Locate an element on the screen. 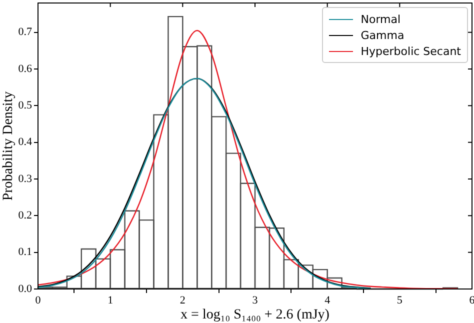  legend-label: Gamma is located at coordinates (383, 35).